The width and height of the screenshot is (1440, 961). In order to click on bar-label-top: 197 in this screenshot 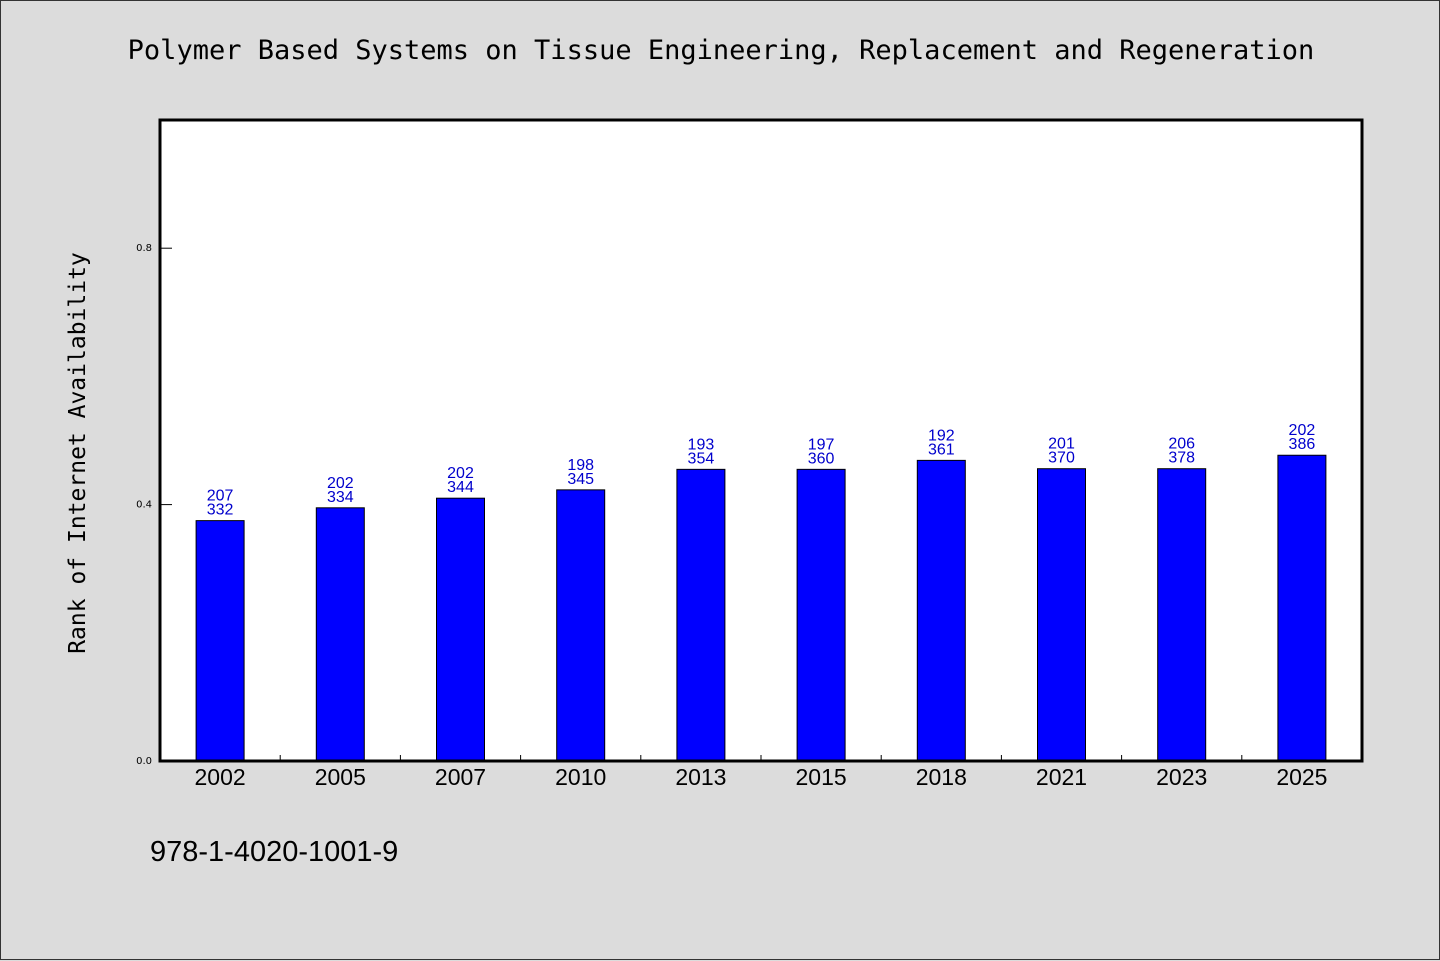, I will do `click(821, 444)`.